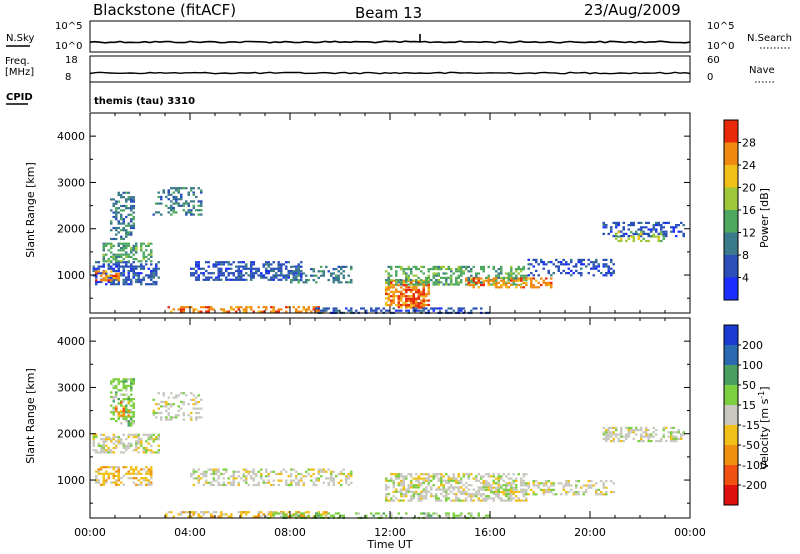  Describe the element at coordinates (731, 435) in the screenshot. I see `colorbar-swatch` at that location.